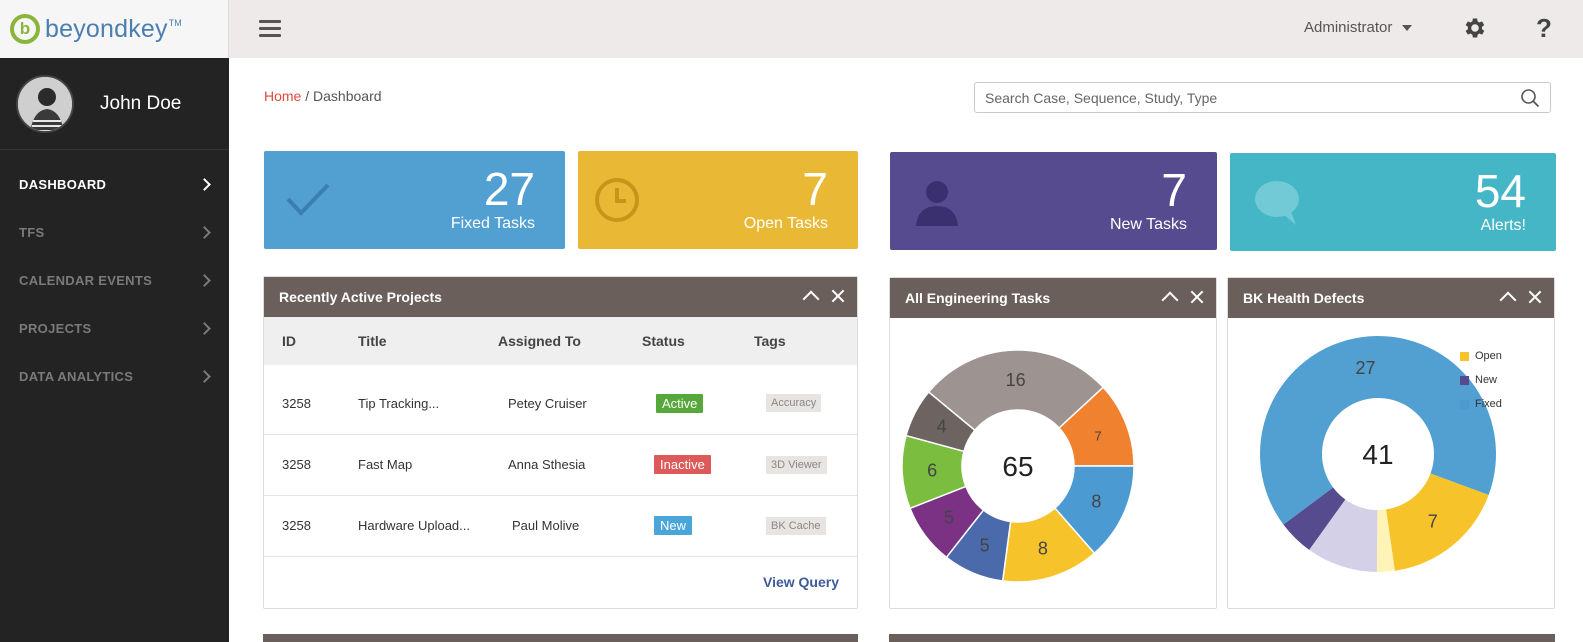 The image size is (1583, 642). What do you see at coordinates (1222, 638) in the screenshot?
I see `next-panel-header` at bounding box center [1222, 638].